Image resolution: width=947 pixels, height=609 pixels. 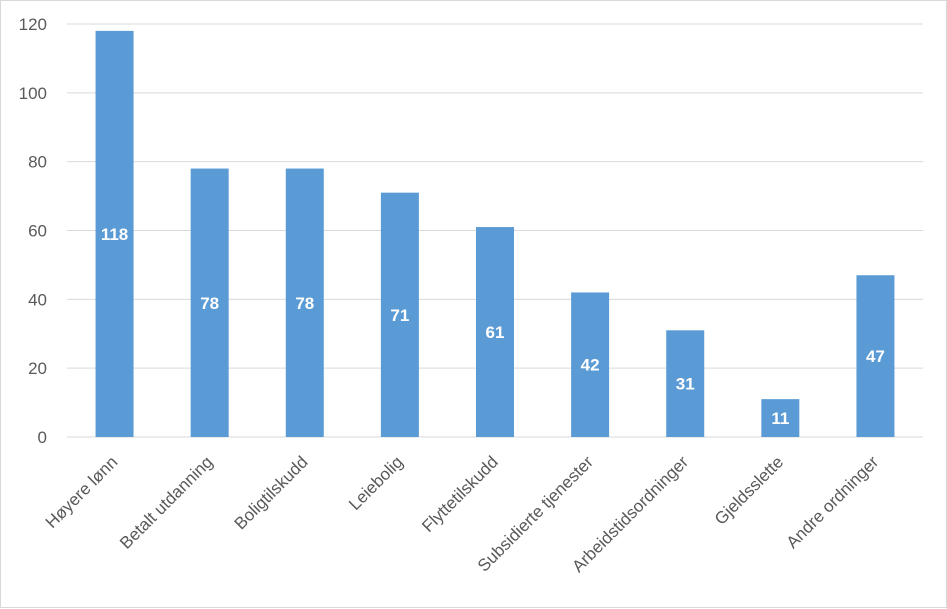 I want to click on y-tick-label: 80, so click(x=37, y=162).